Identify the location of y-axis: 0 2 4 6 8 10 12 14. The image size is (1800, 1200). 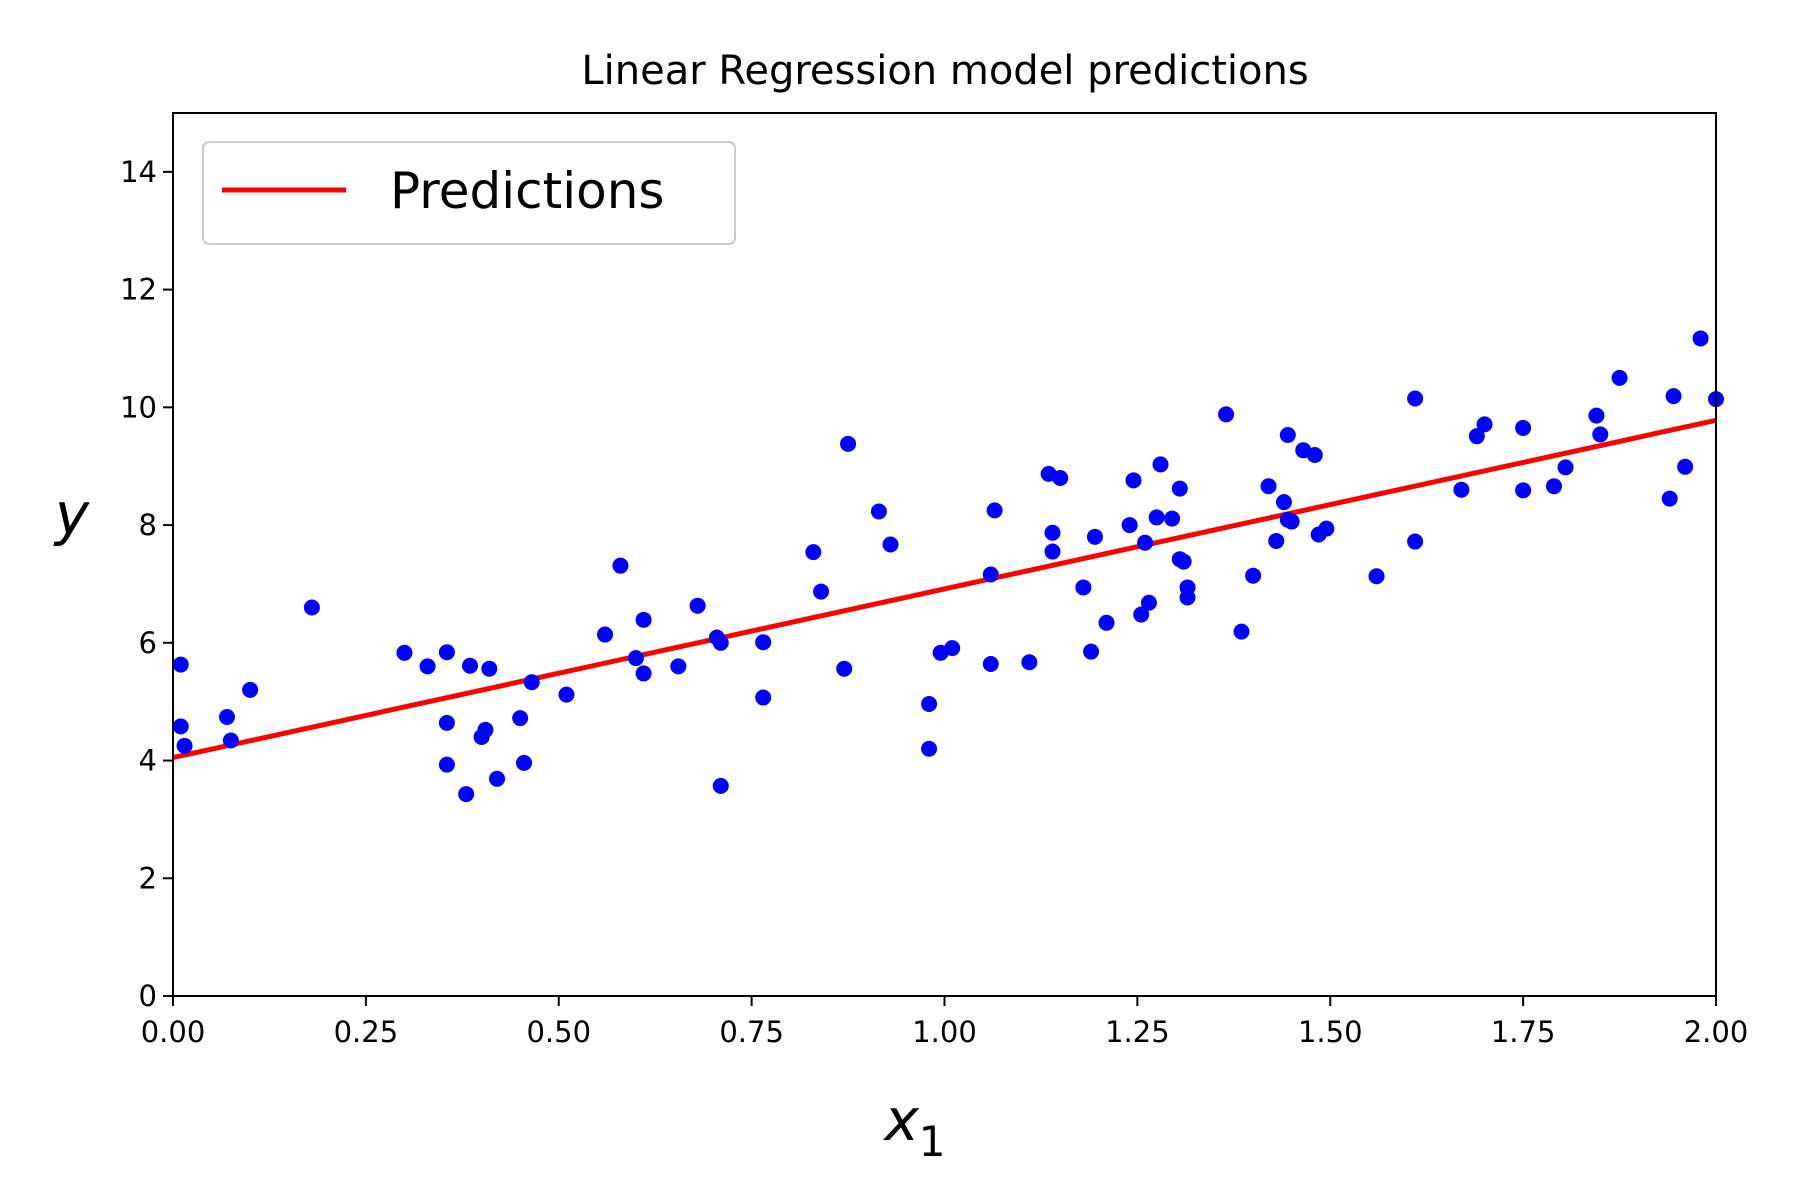
(146, 584).